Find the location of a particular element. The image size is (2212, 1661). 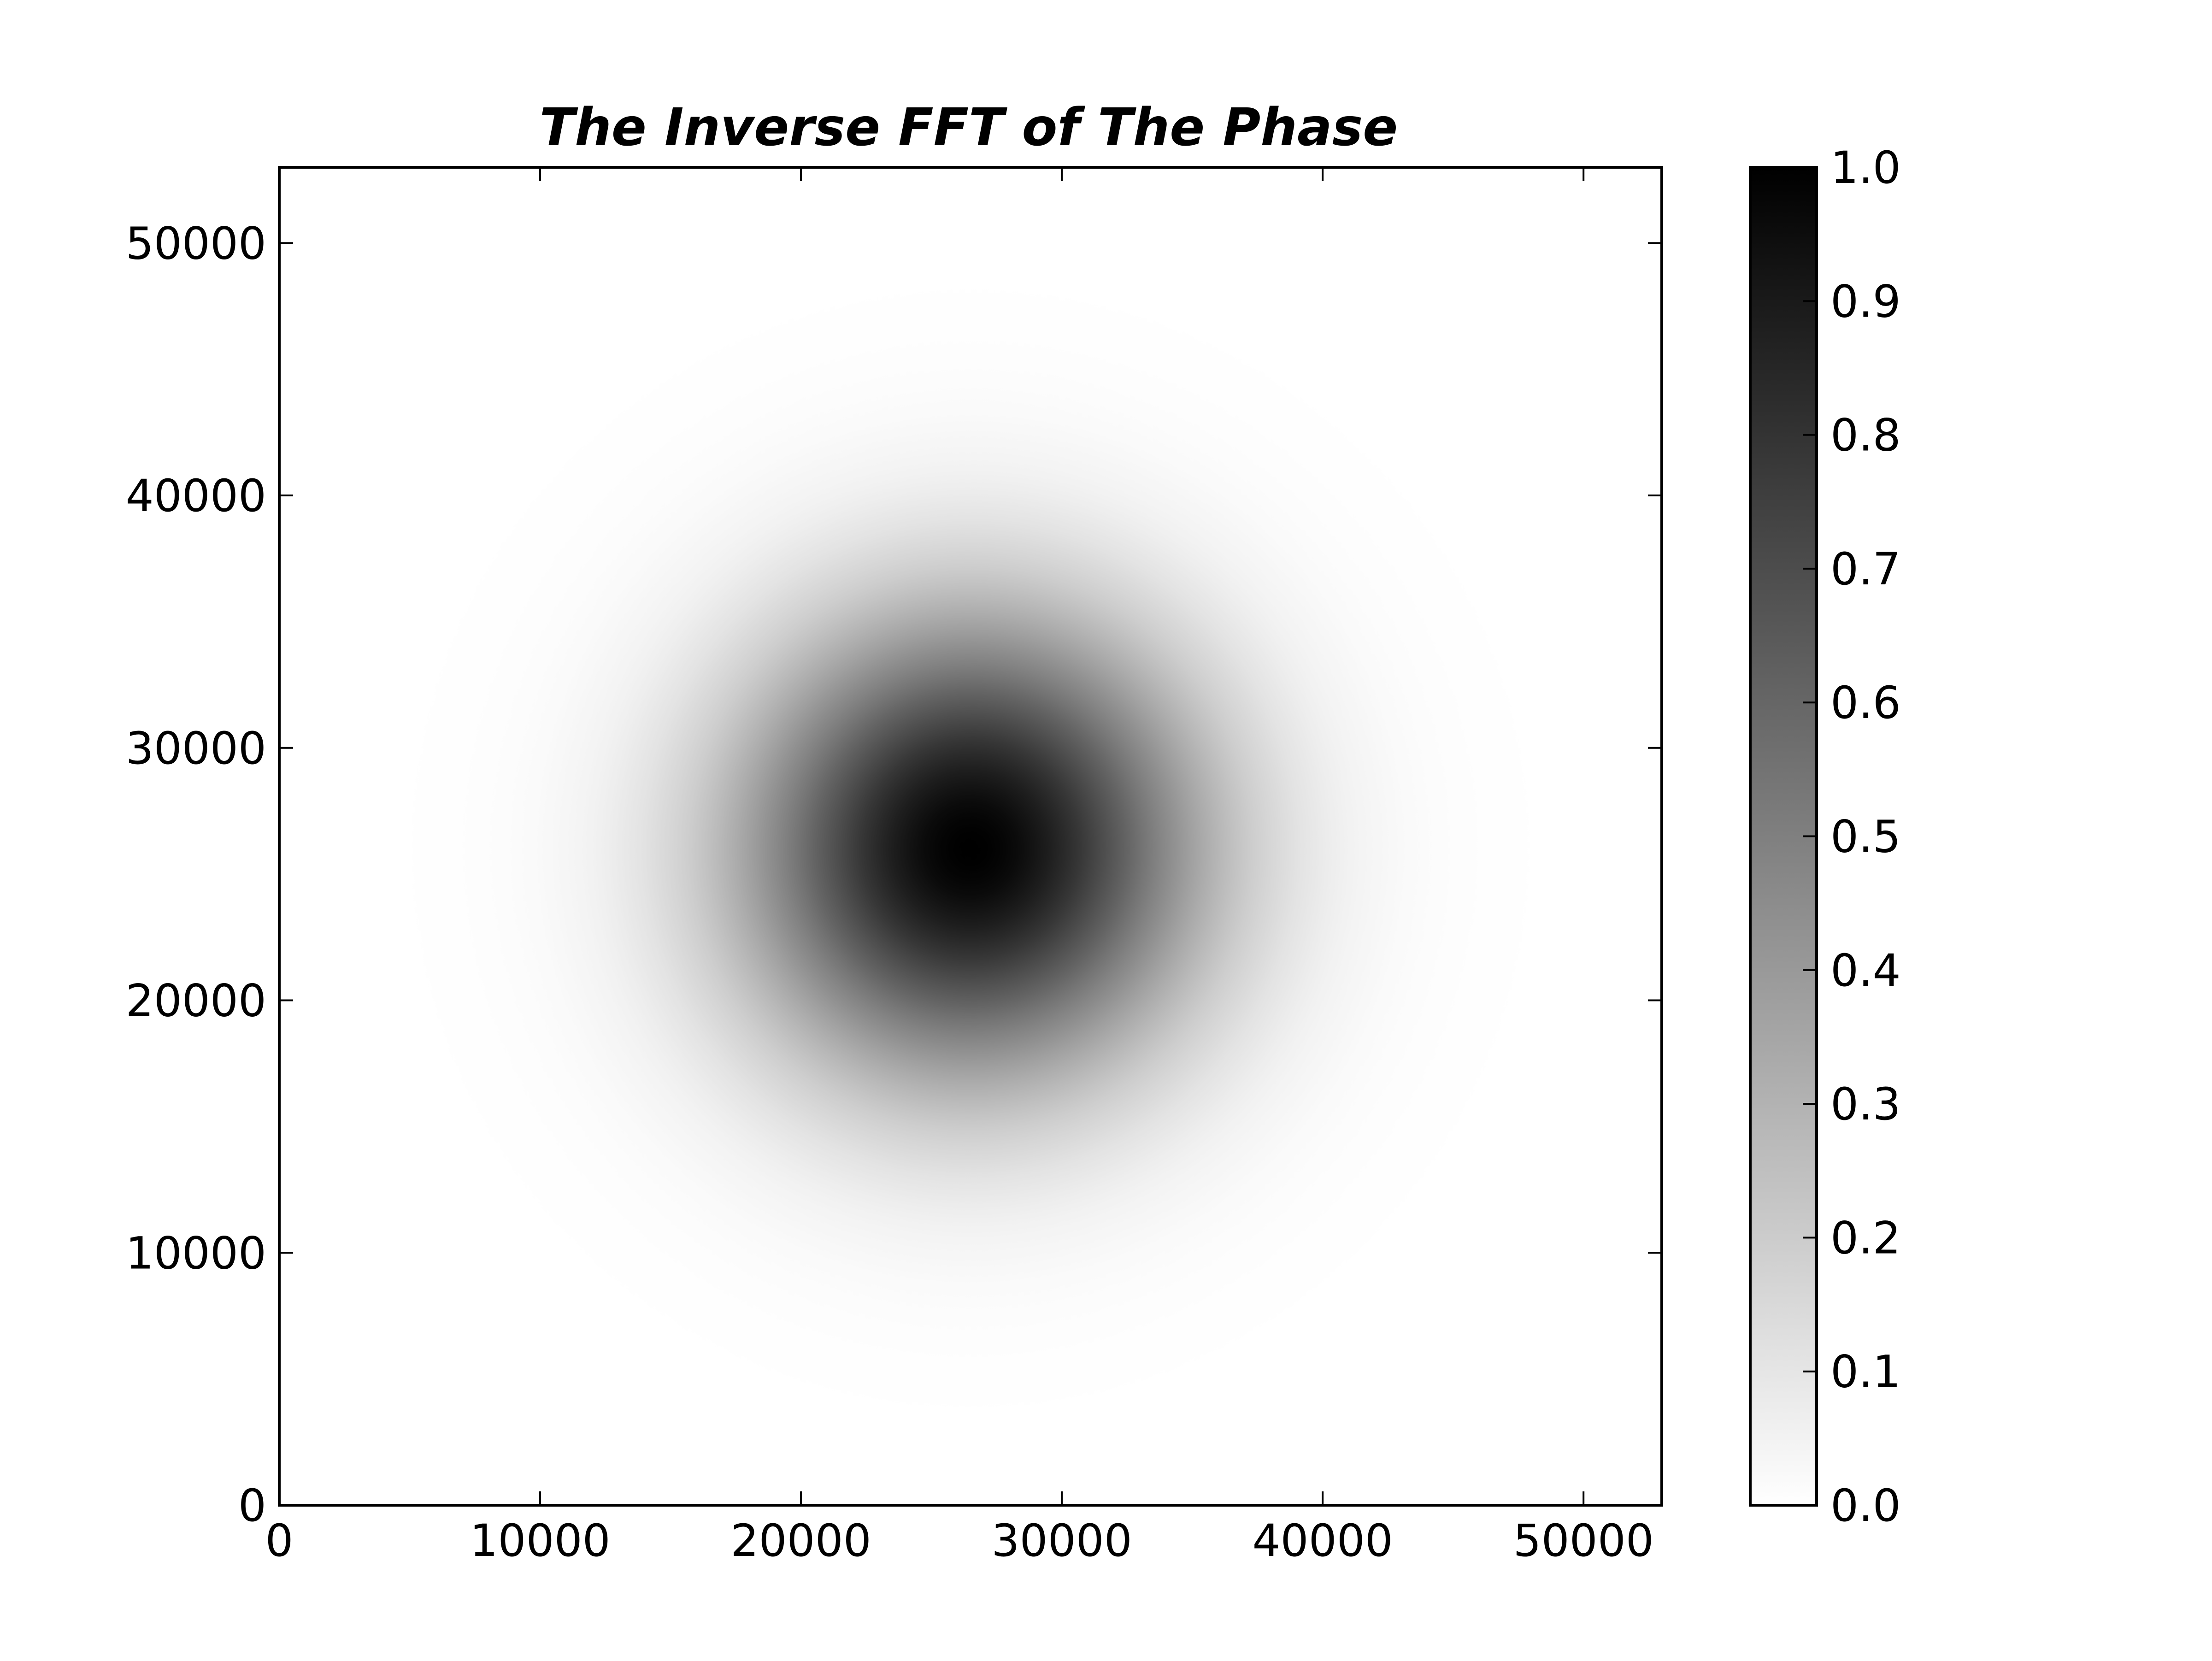

y-tick-label: 50000 is located at coordinates (196, 244).